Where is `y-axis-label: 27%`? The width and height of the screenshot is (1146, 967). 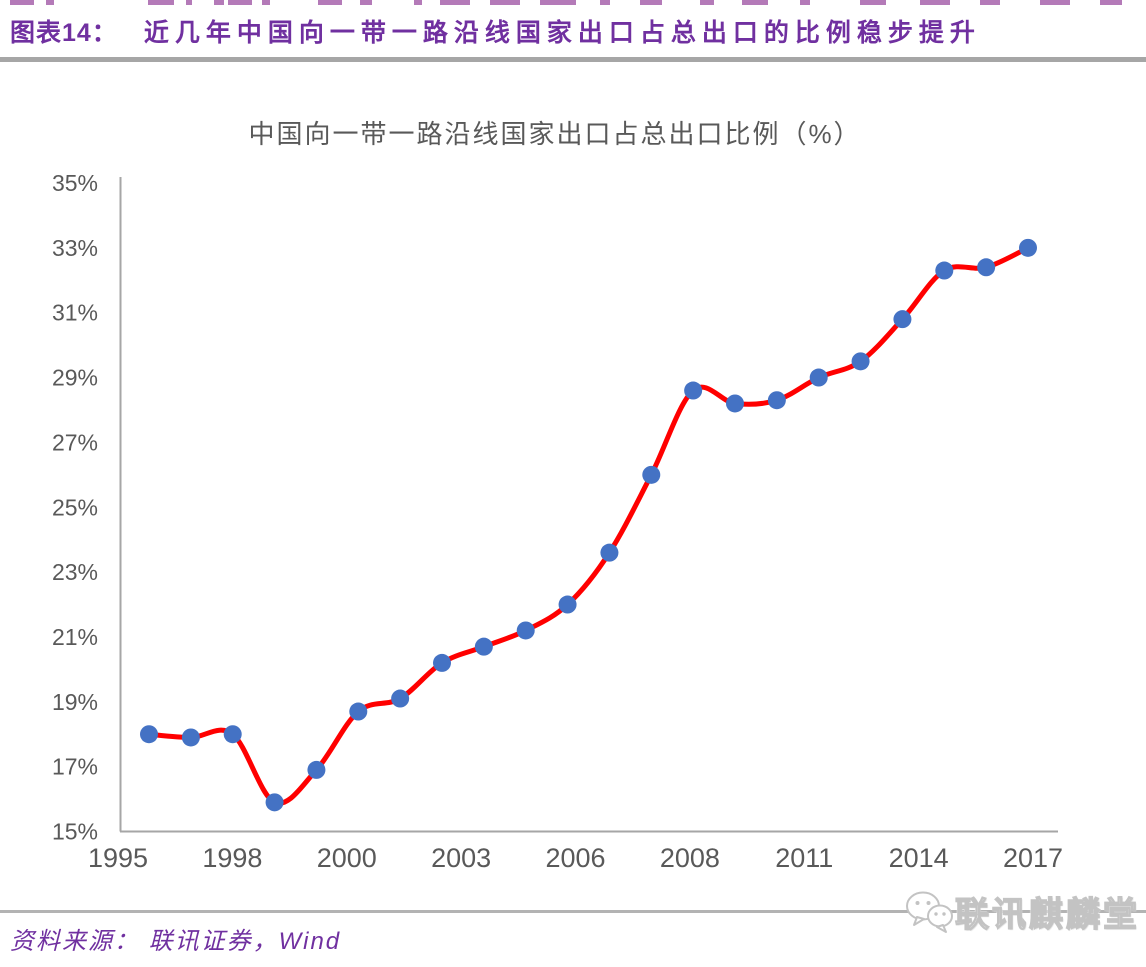 y-axis-label: 27% is located at coordinates (75, 442).